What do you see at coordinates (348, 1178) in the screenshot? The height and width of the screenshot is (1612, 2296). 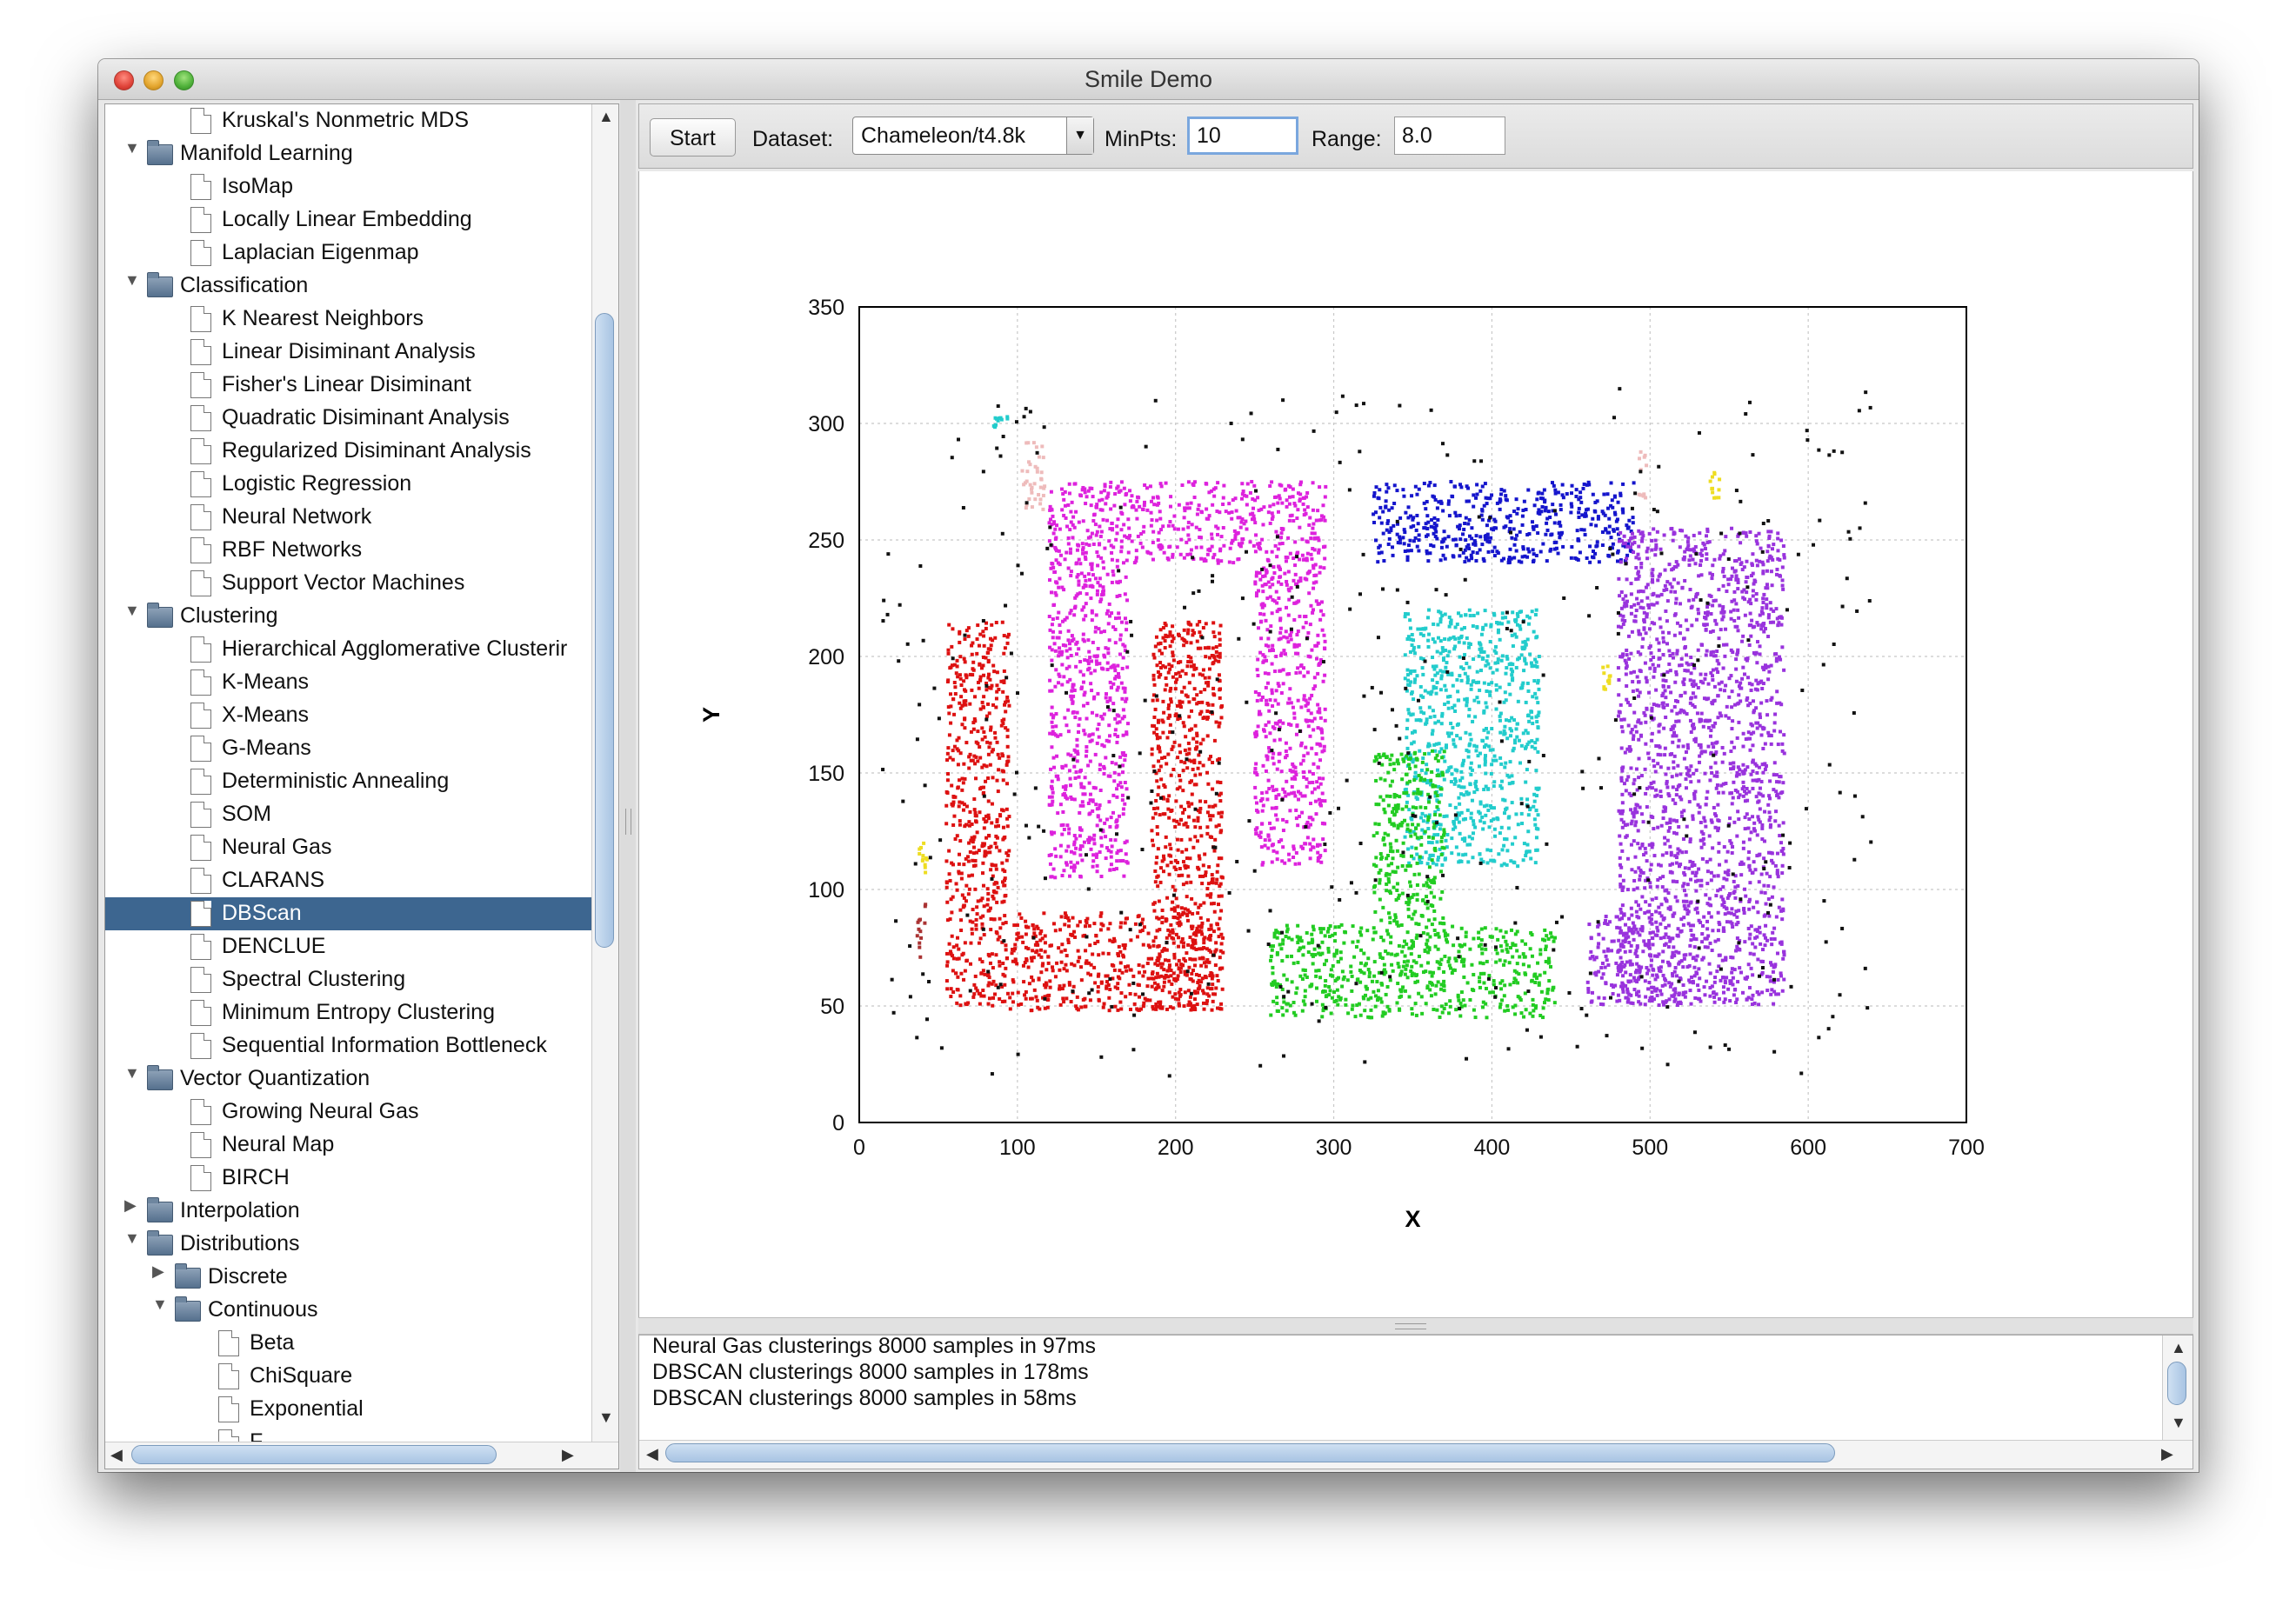 I see `tree-item: BIRCH` at bounding box center [348, 1178].